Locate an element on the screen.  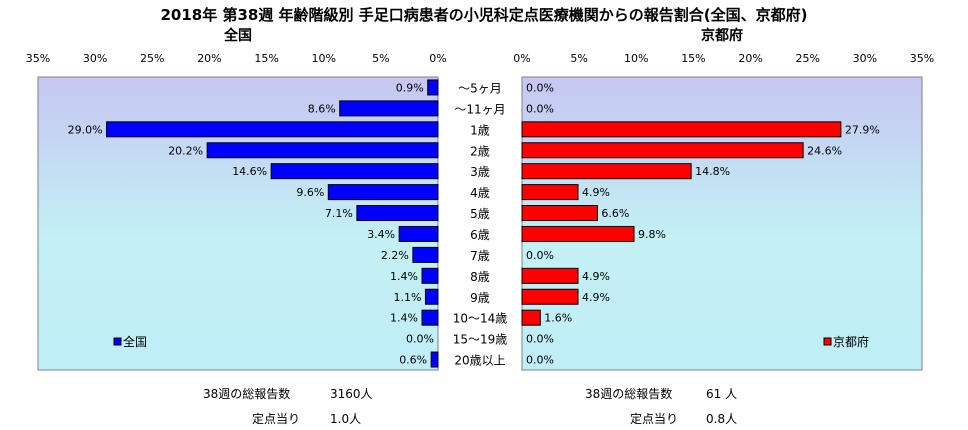
national-per-value: 1.0人 is located at coordinates (346, 419).